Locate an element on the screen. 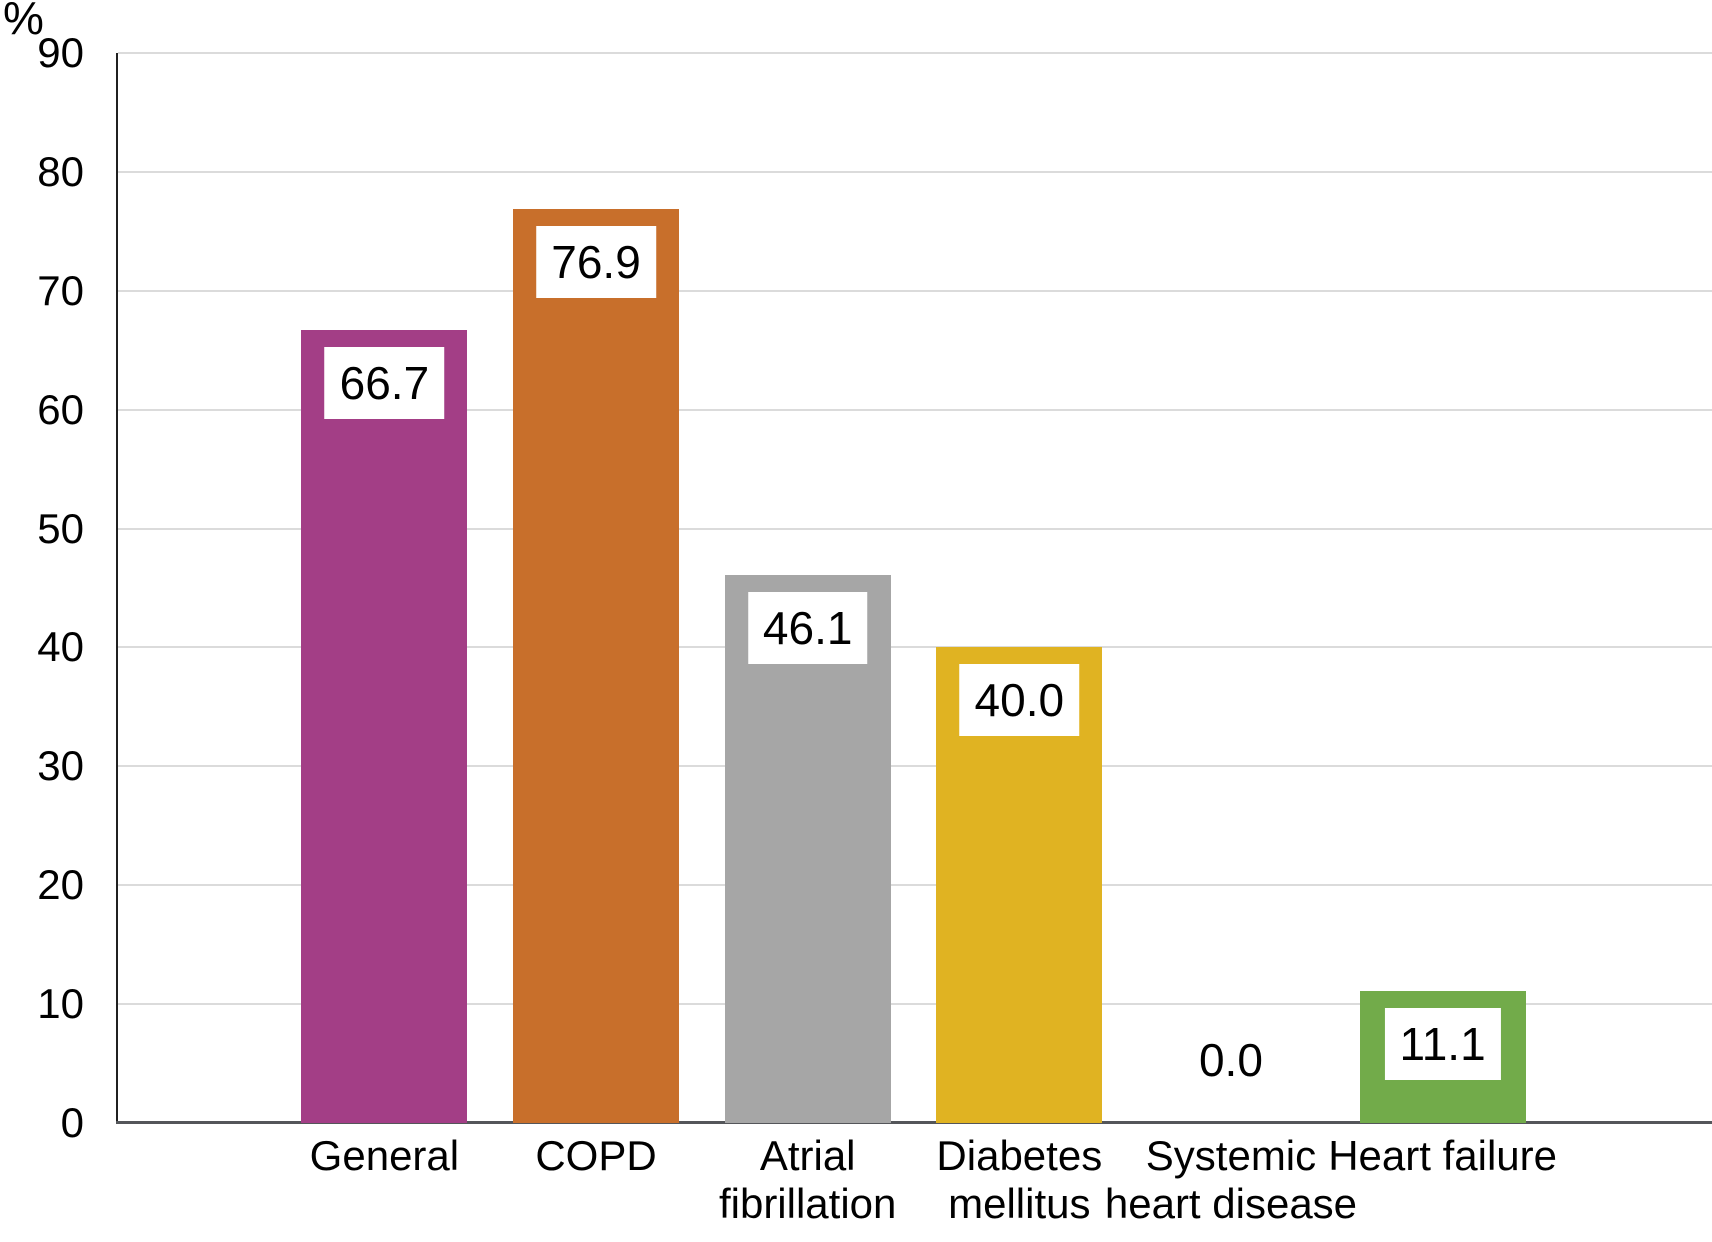 The height and width of the screenshot is (1242, 1712). y-tick-label-40: 40 is located at coordinates (60, 647).